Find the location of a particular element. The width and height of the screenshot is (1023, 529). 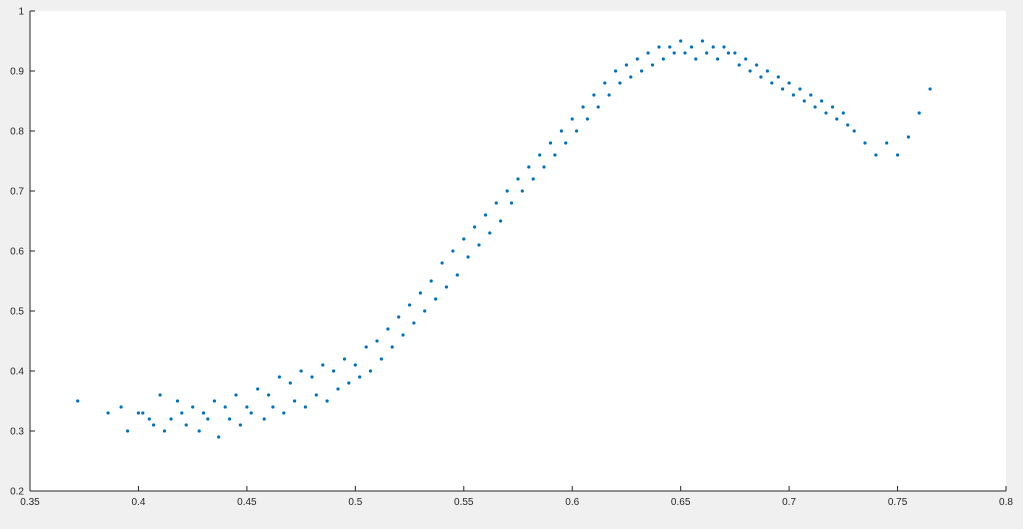

x-tick-label: 0.75 is located at coordinates (898, 502).